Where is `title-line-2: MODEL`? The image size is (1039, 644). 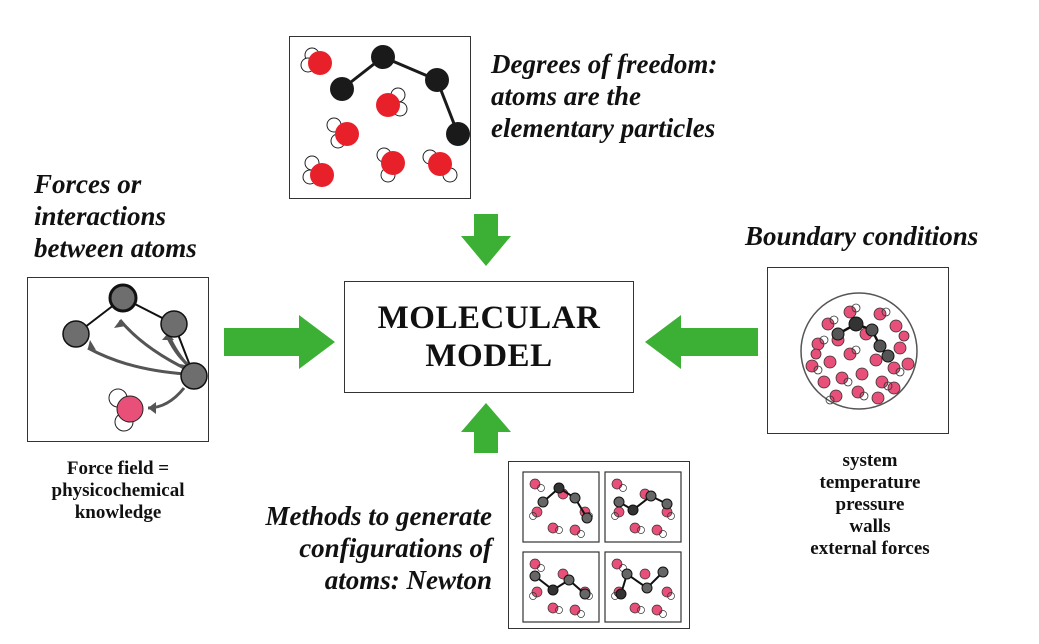 title-line-2: MODEL is located at coordinates (489, 356).